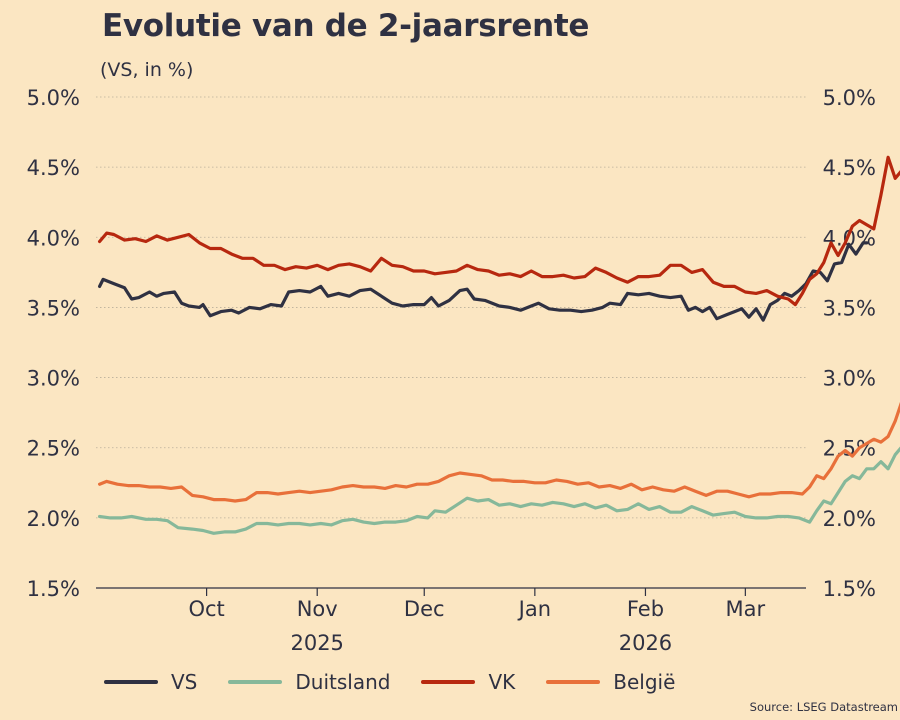 This screenshot has width=900, height=720. I want to click on legend-item-vs: VS, so click(150, 682).